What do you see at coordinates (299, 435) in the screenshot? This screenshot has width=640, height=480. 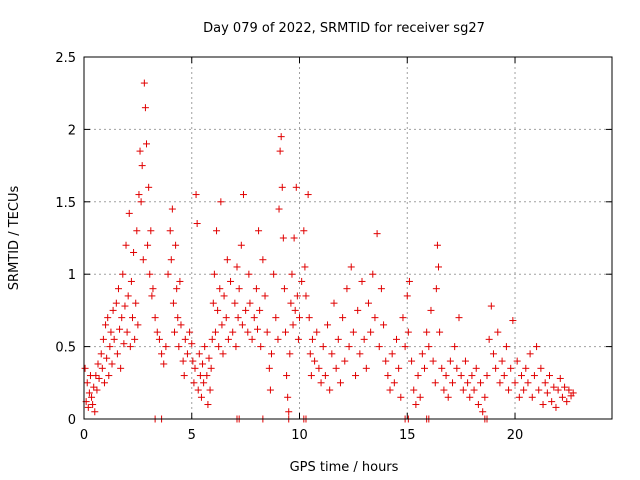 I see `x-tick-label: 10` at bounding box center [299, 435].